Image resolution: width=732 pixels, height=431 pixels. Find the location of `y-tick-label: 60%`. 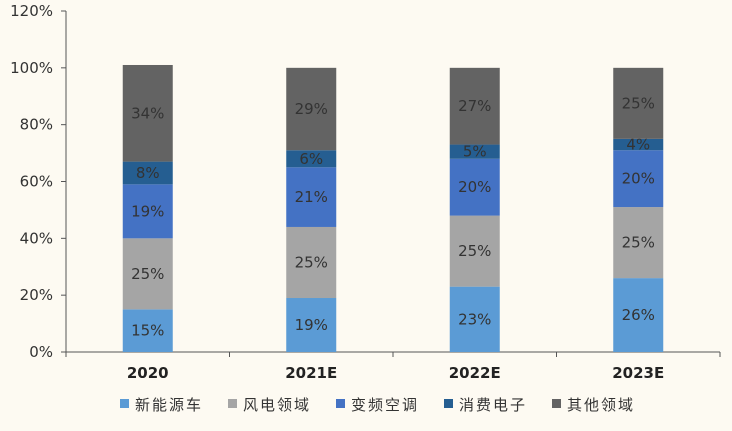

y-tick-label: 60% is located at coordinates (36, 182).